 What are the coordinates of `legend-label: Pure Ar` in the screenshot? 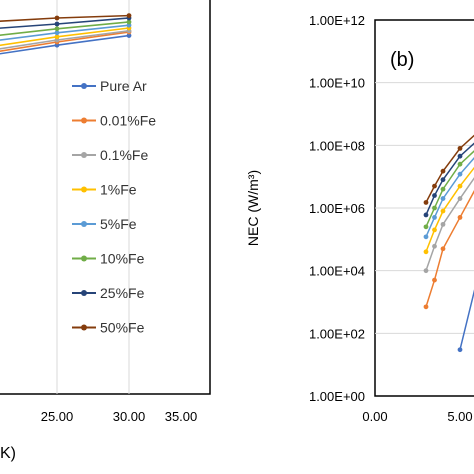 It's located at (123, 86).